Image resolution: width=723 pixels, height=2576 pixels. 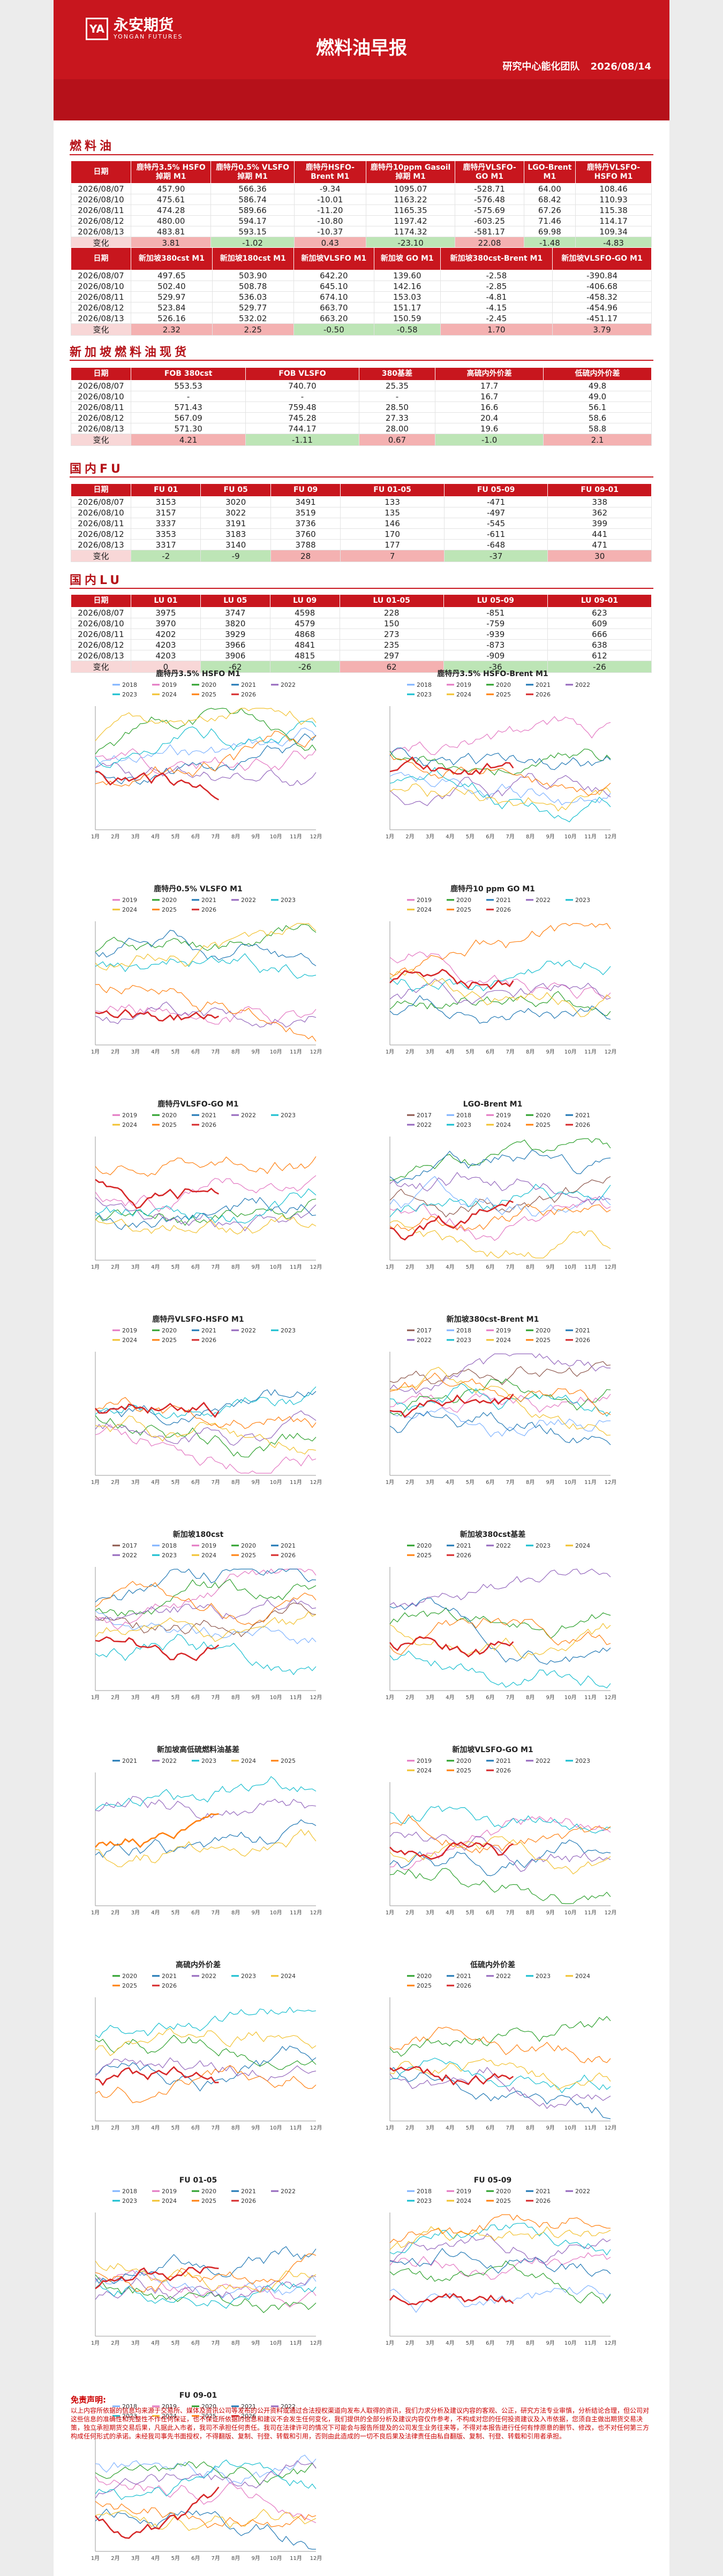 I want to click on table-cell: 503.90, so click(x=253, y=275).